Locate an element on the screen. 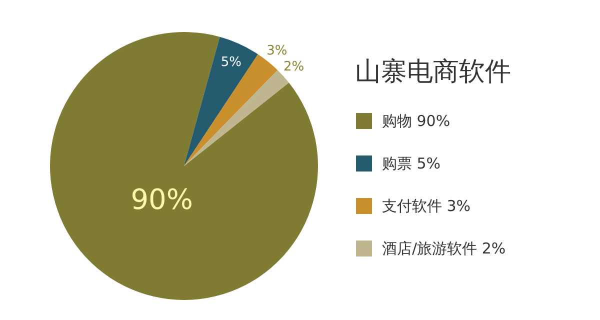 The height and width of the screenshot is (320, 600). data-label: 3% is located at coordinates (277, 50).